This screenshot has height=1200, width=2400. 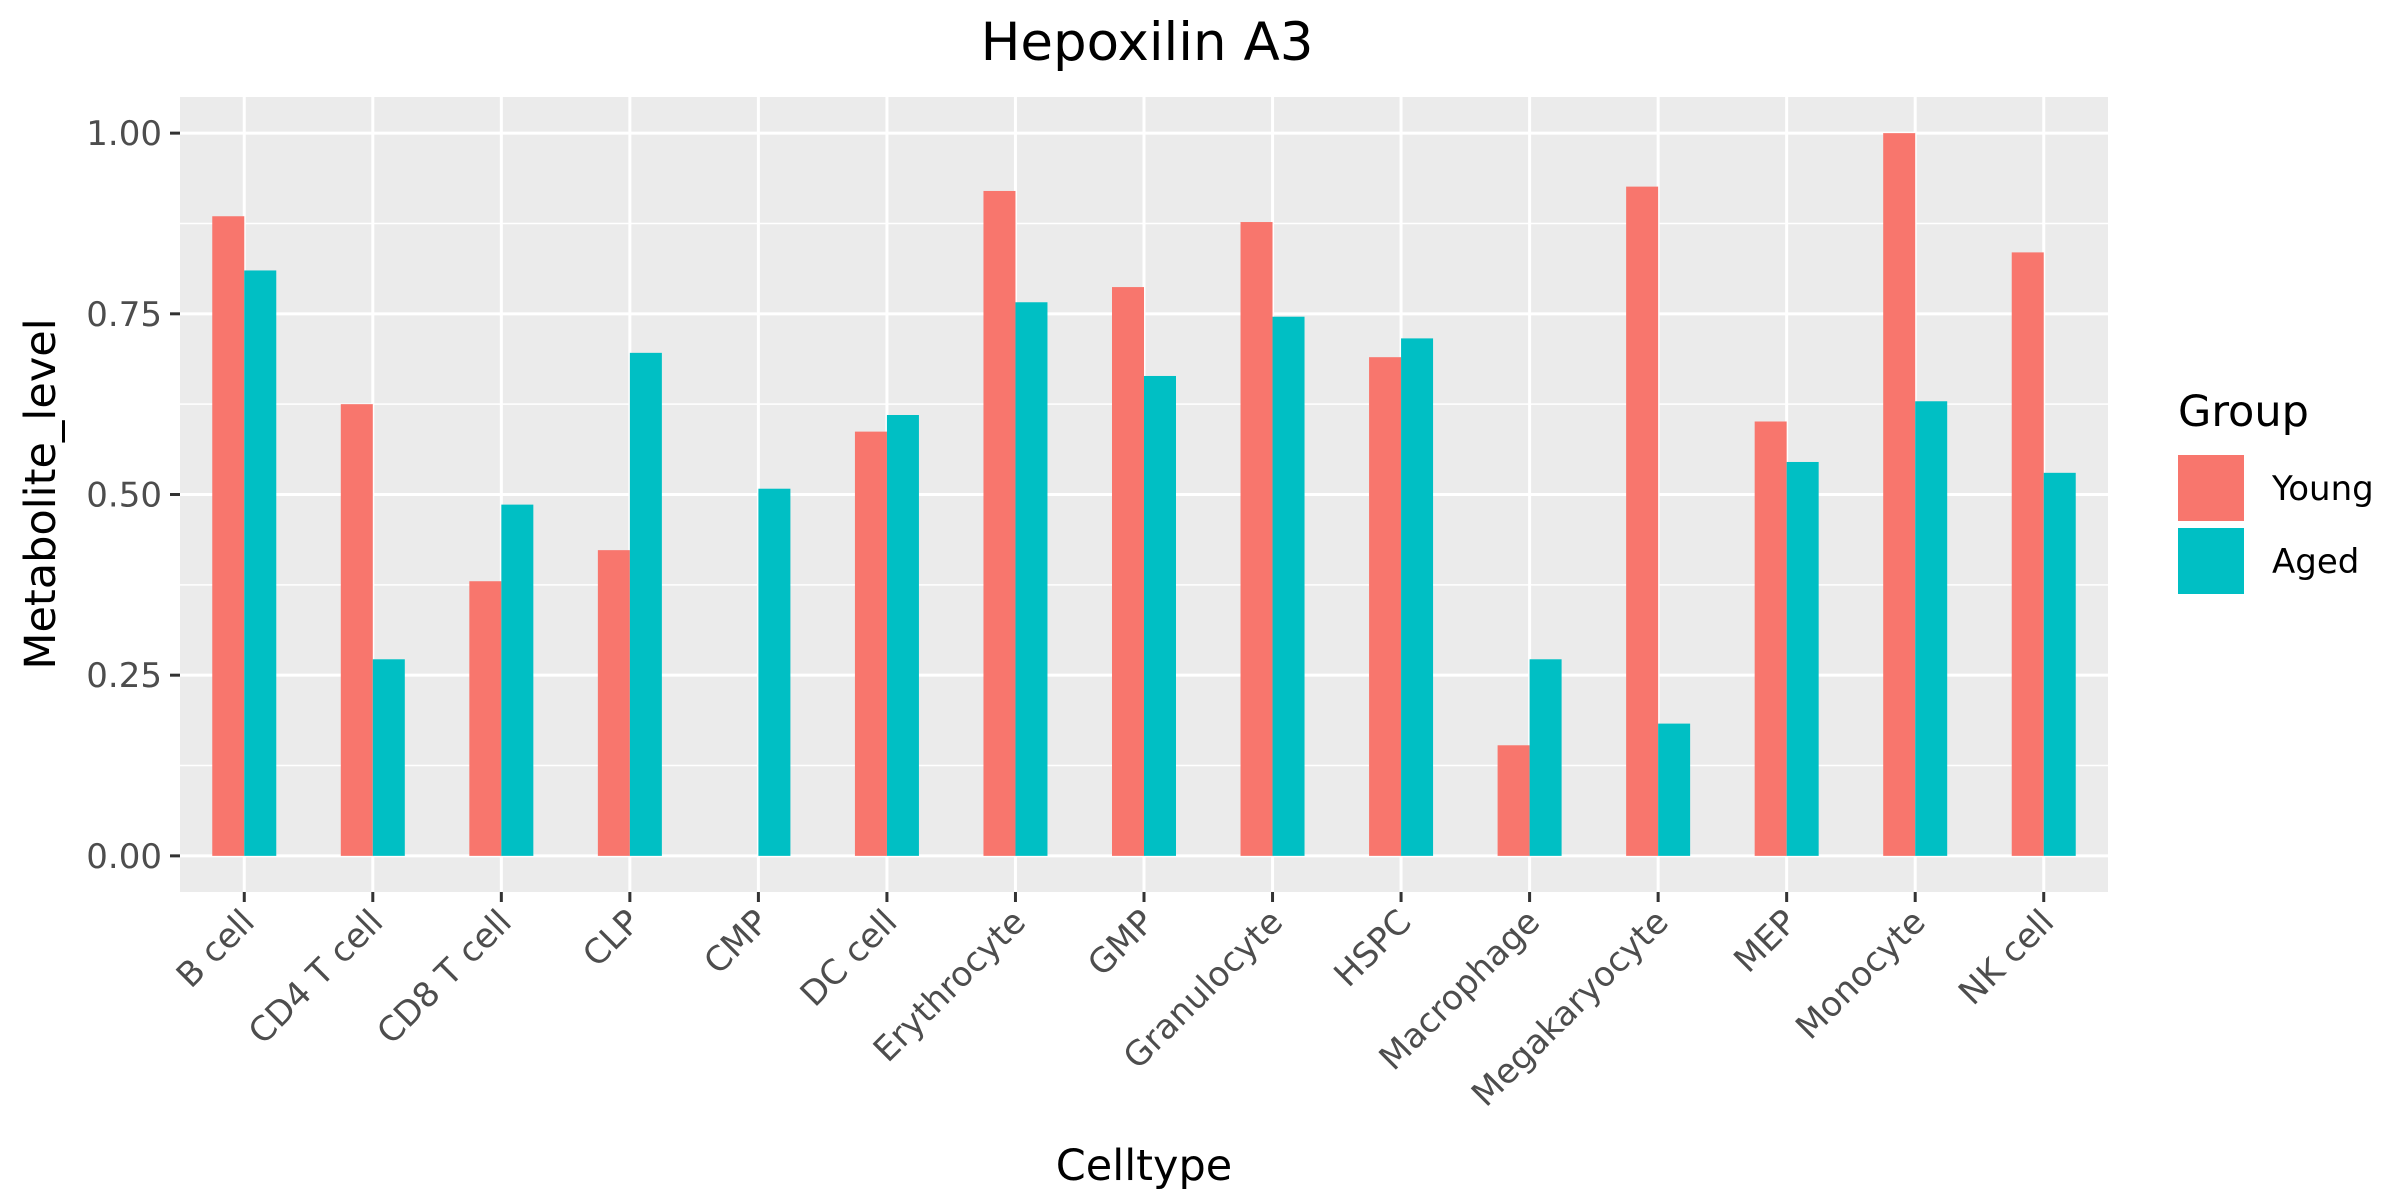 I want to click on x-tick-label: NK cell, so click(x=2006, y=957).